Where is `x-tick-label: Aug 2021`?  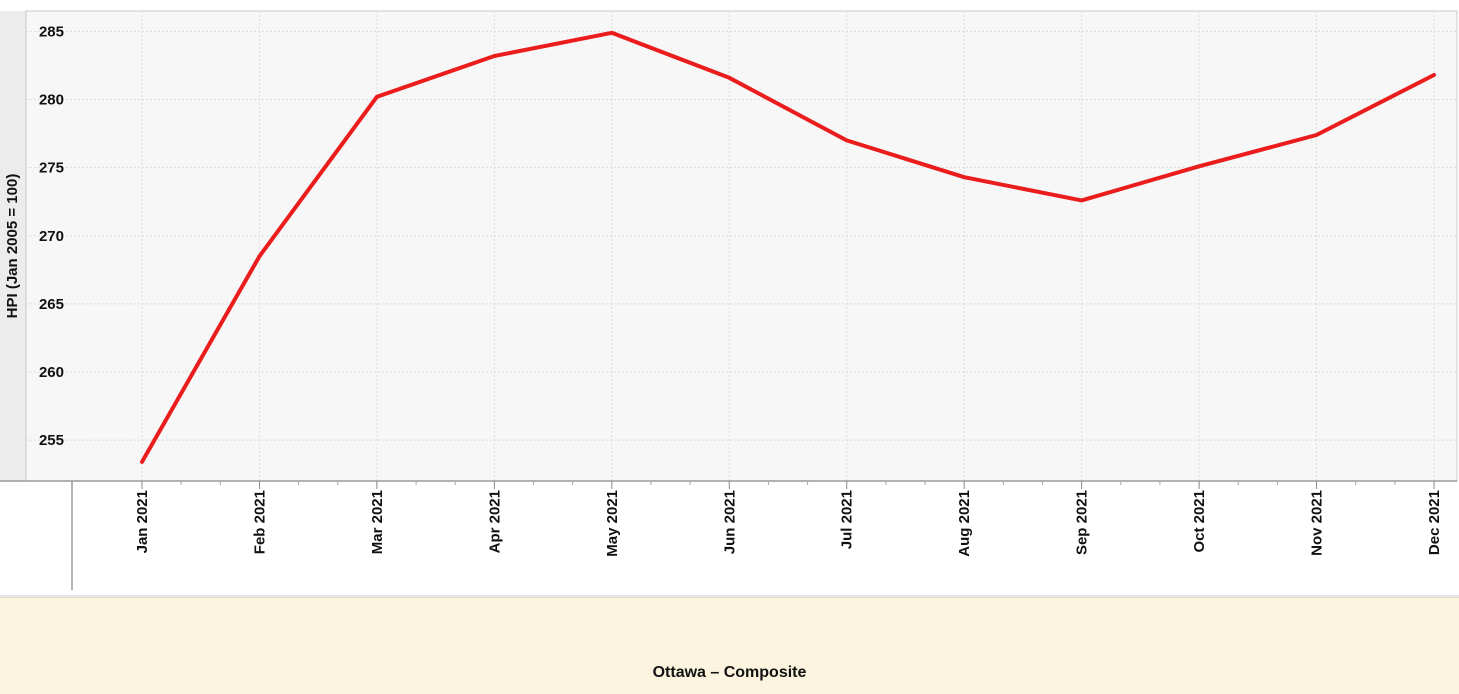 x-tick-label: Aug 2021 is located at coordinates (964, 523).